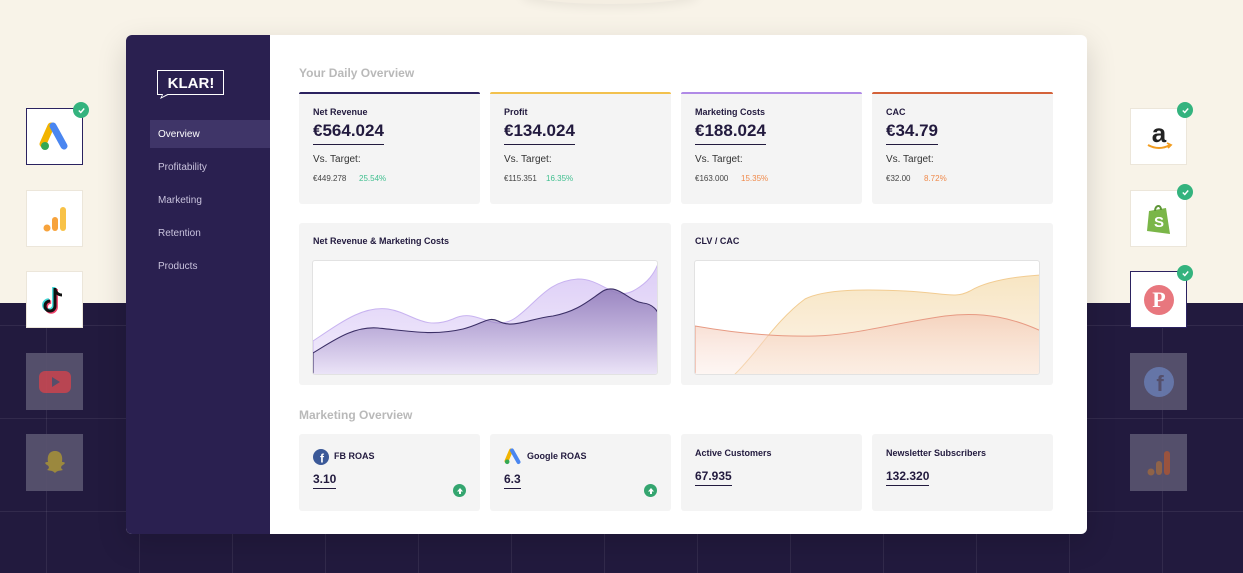 This screenshot has width=1243, height=573. Describe the element at coordinates (912, 133) in the screenshot. I see `kpi-value: €34.79` at that location.